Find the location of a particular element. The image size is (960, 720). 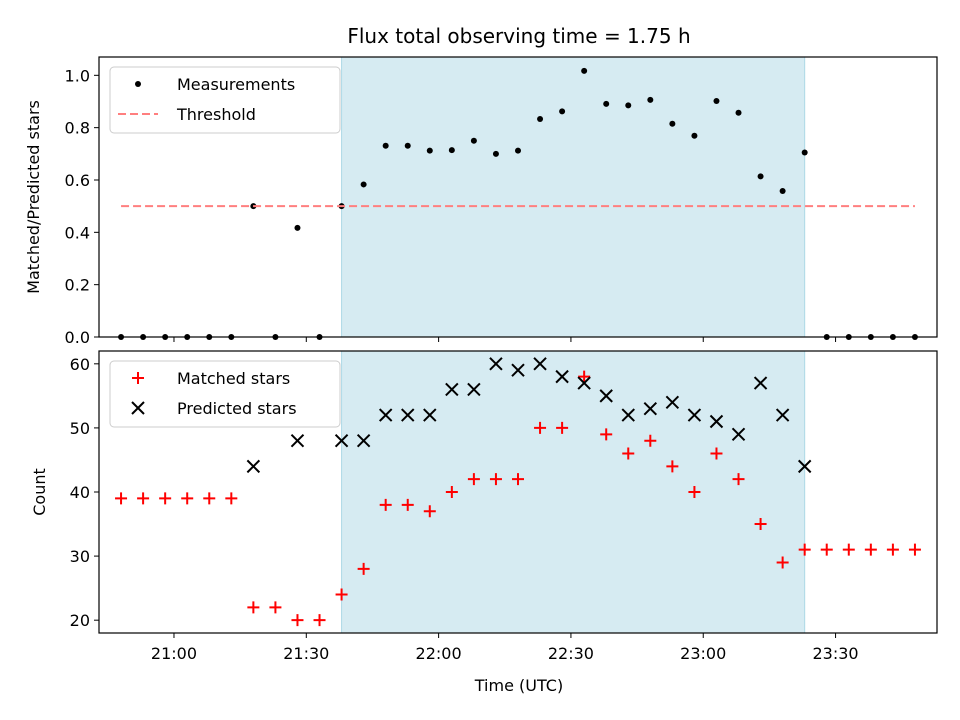

y-tick-label: 0.8 is located at coordinates (77, 128).